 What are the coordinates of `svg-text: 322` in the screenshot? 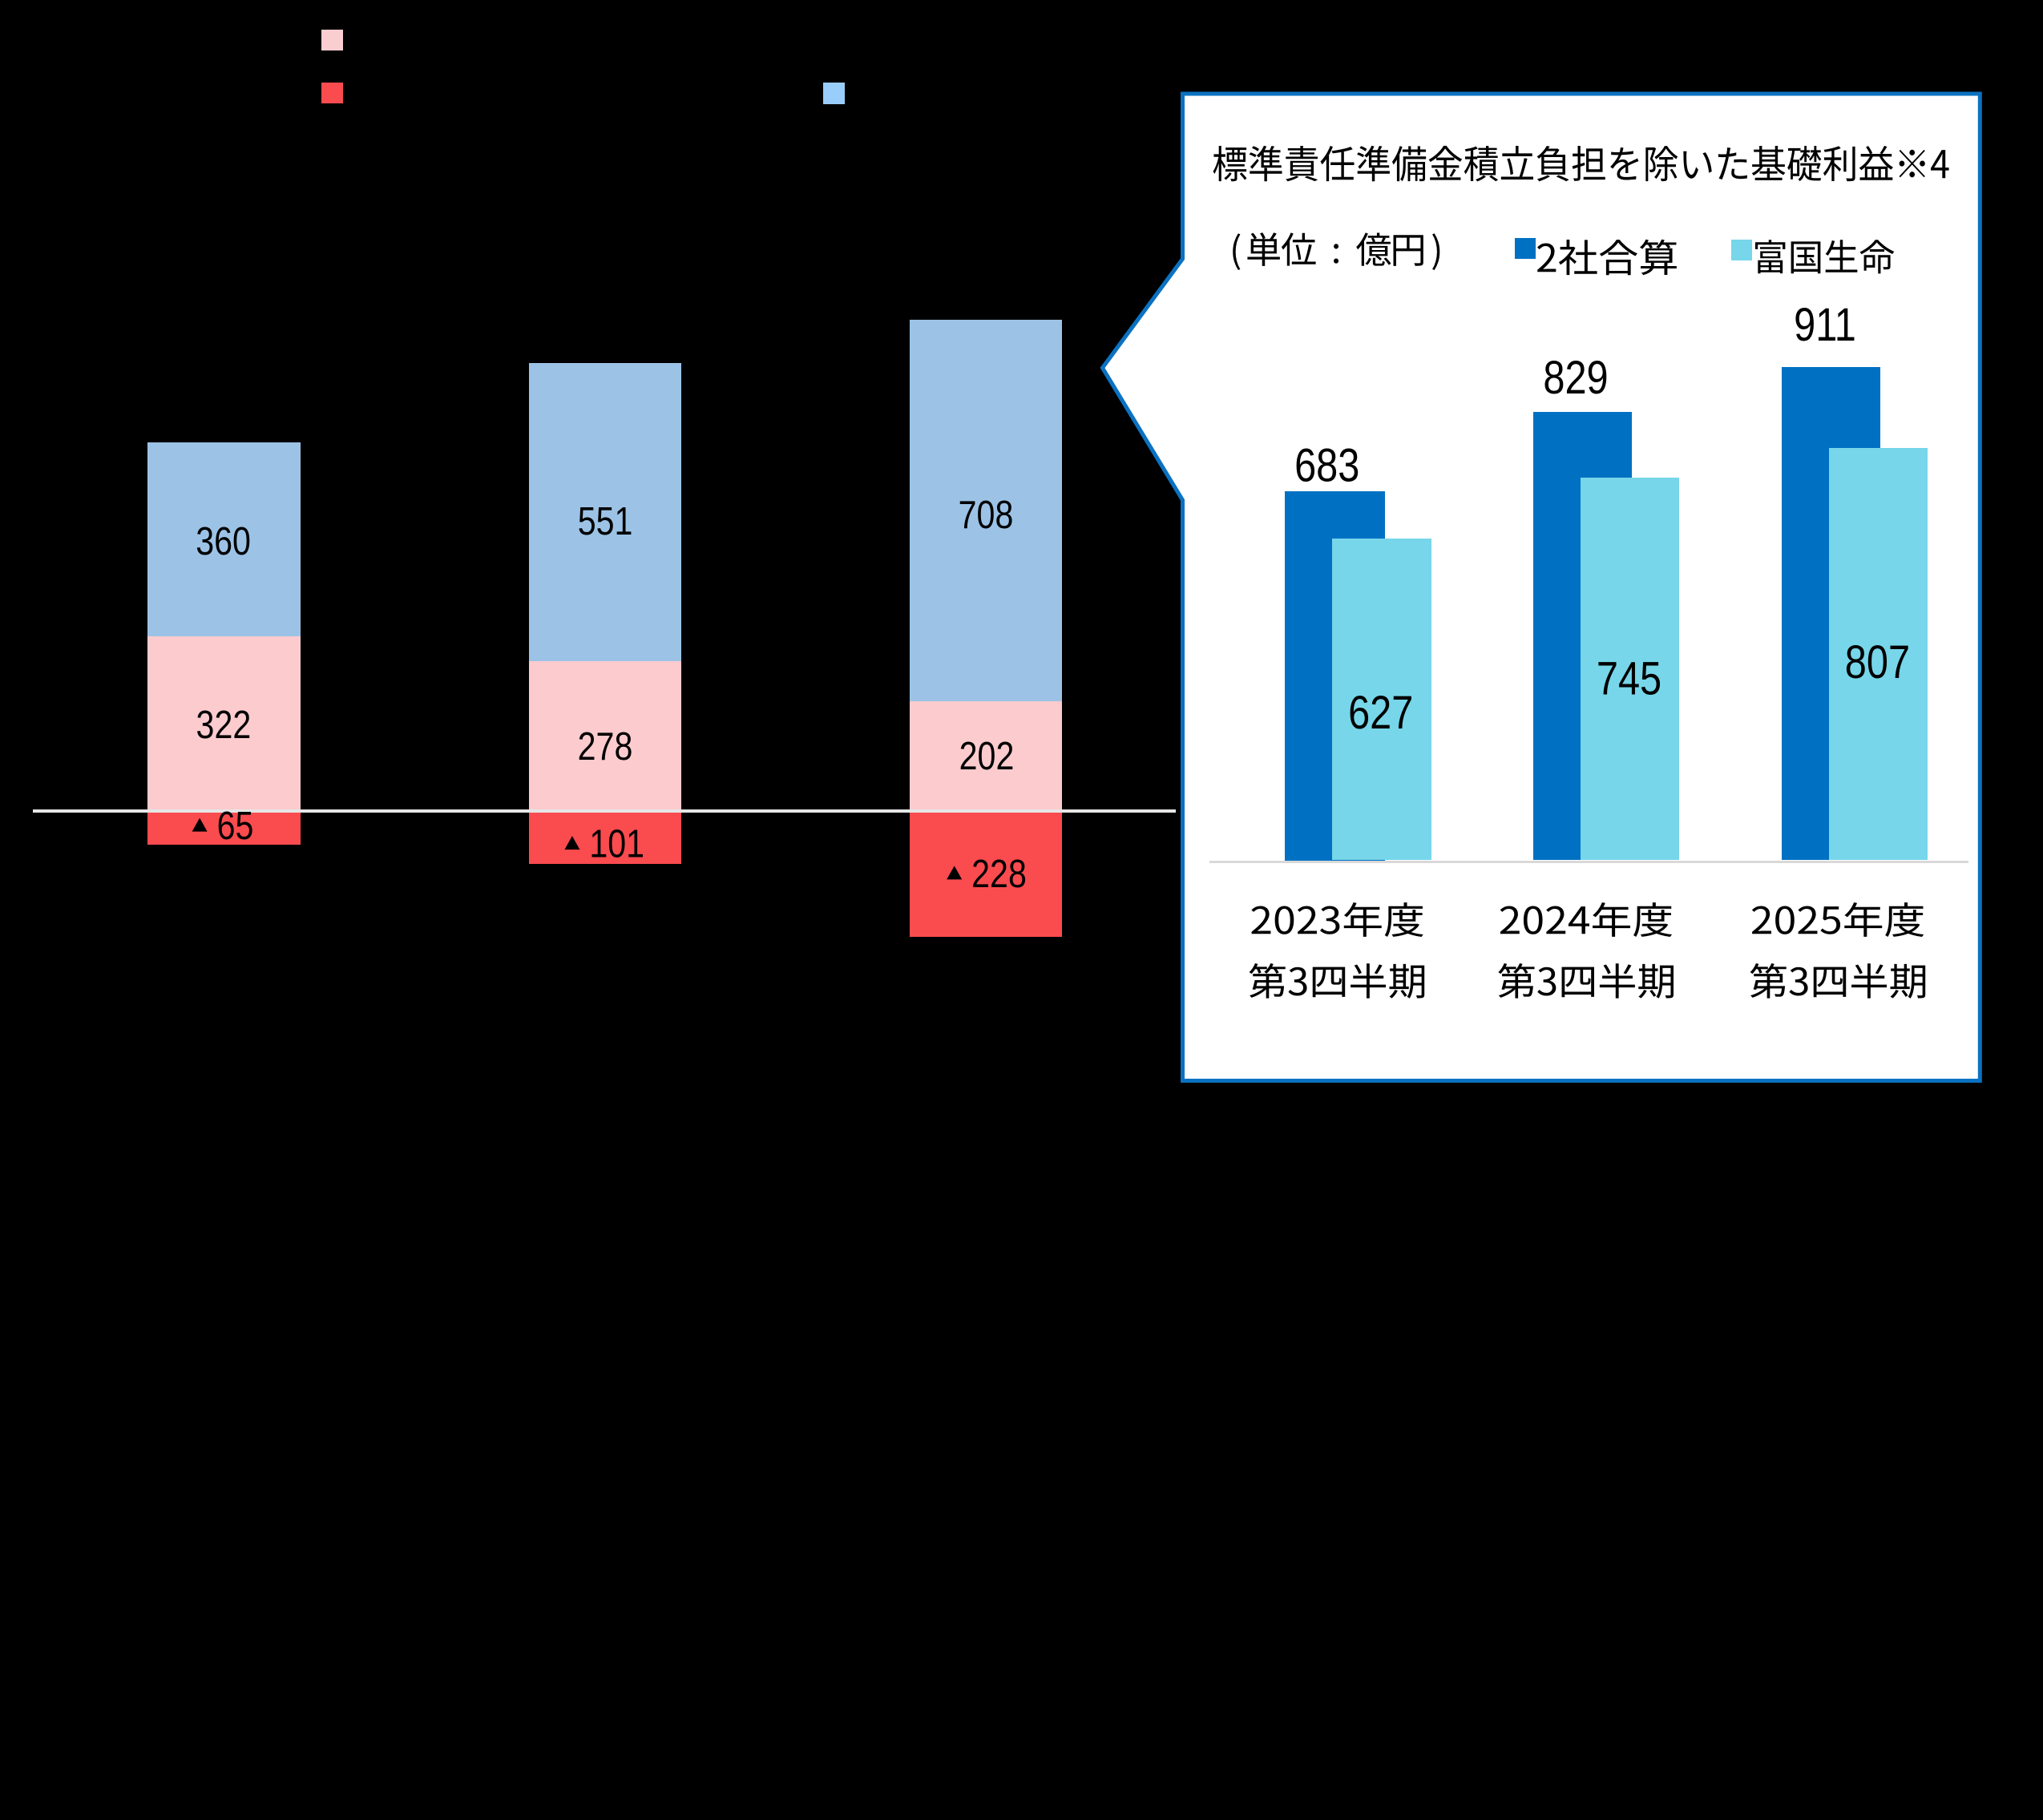 It's located at (224, 725).